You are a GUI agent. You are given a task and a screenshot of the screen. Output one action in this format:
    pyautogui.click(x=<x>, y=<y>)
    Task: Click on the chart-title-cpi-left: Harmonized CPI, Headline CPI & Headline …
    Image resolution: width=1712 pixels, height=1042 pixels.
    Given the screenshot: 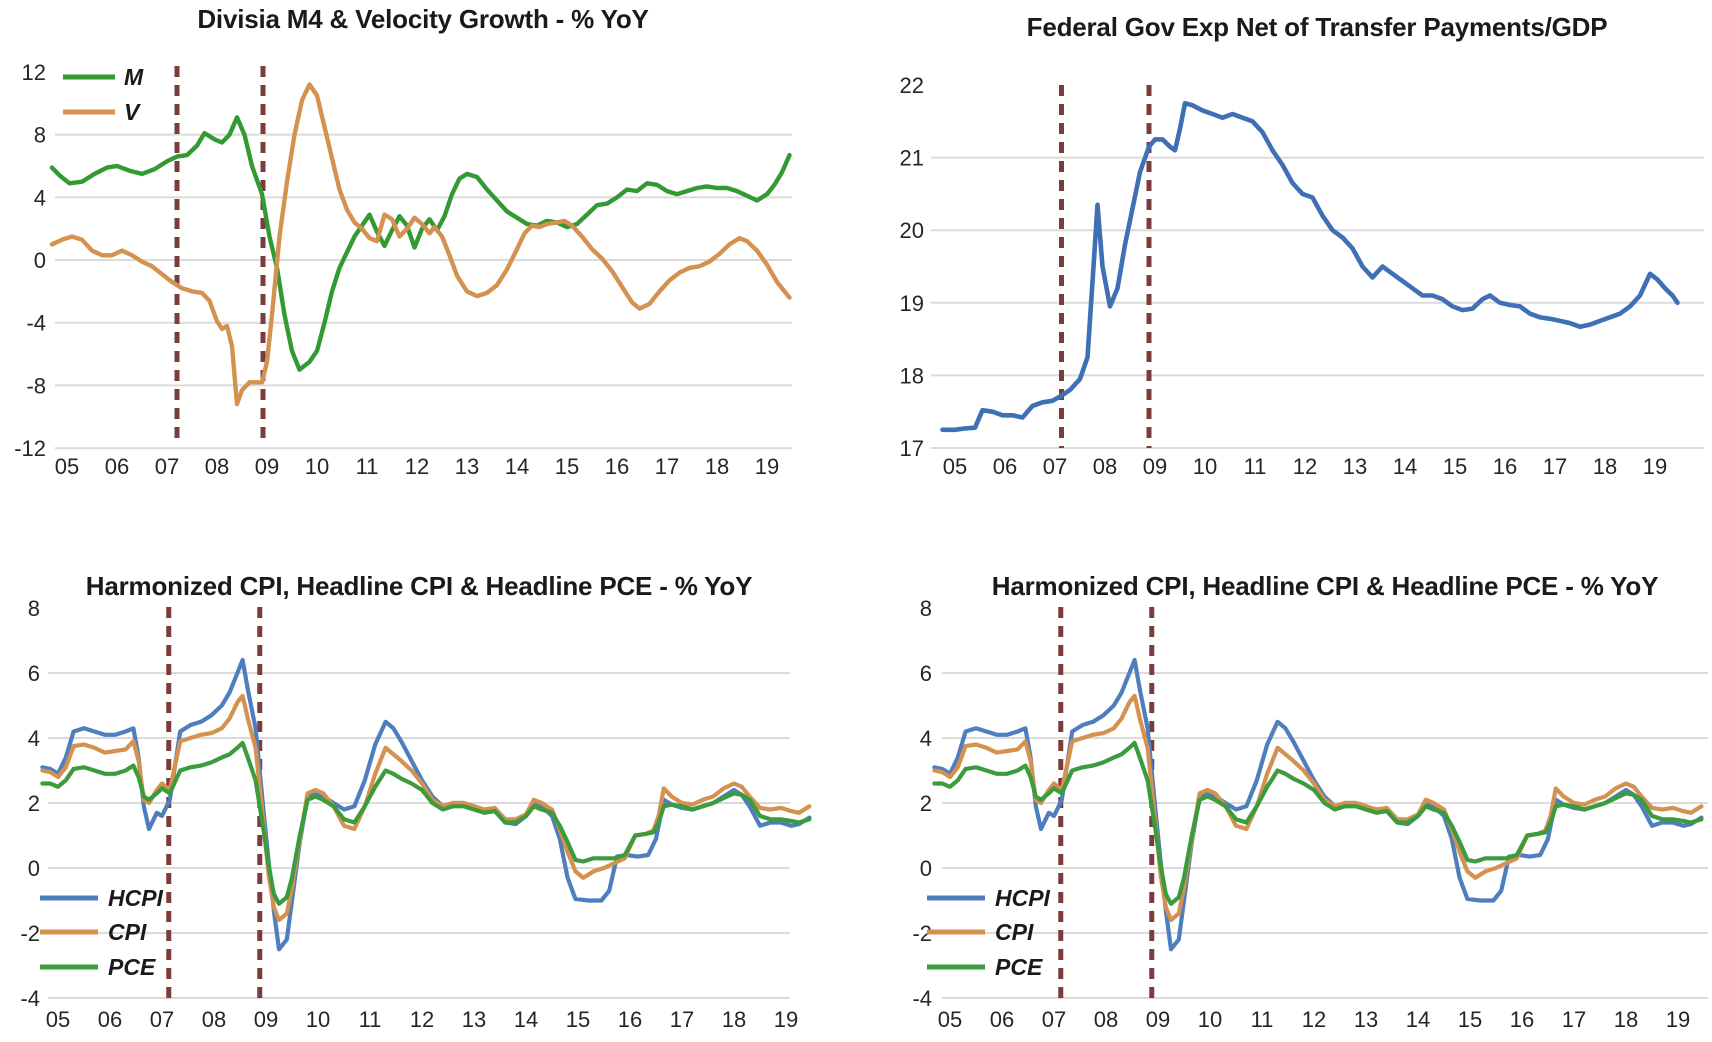 What is the action you would take?
    pyautogui.click(x=419, y=586)
    